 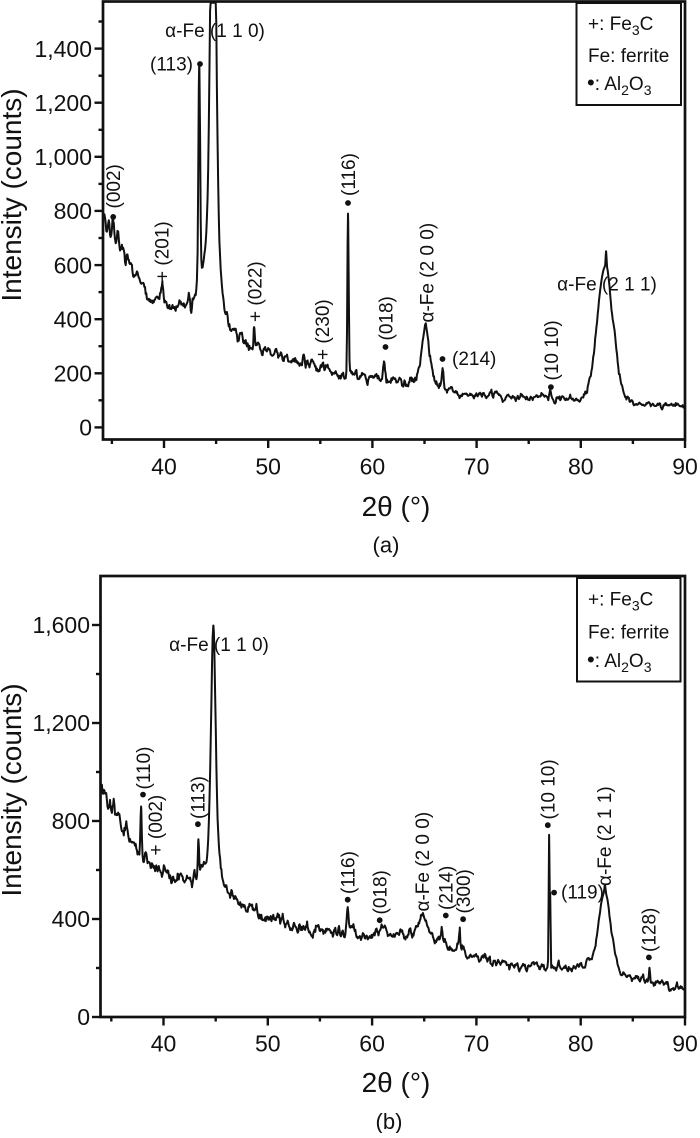 What do you see at coordinates (61, 625) in the screenshot?
I see `svg-text: 1,600` at bounding box center [61, 625].